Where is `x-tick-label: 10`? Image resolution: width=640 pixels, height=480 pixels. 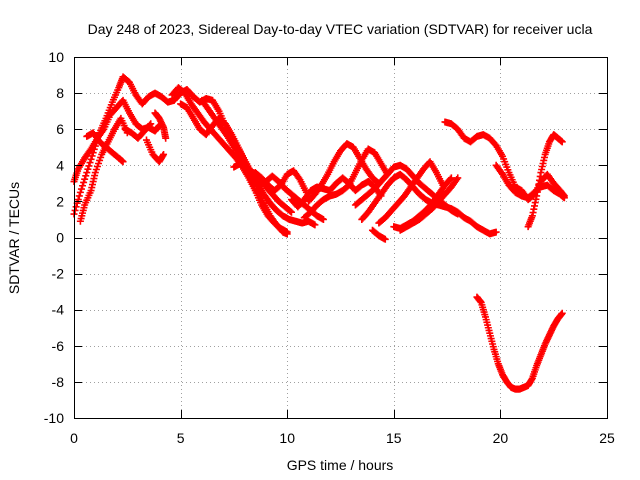
x-tick-label: 10 is located at coordinates (287, 438).